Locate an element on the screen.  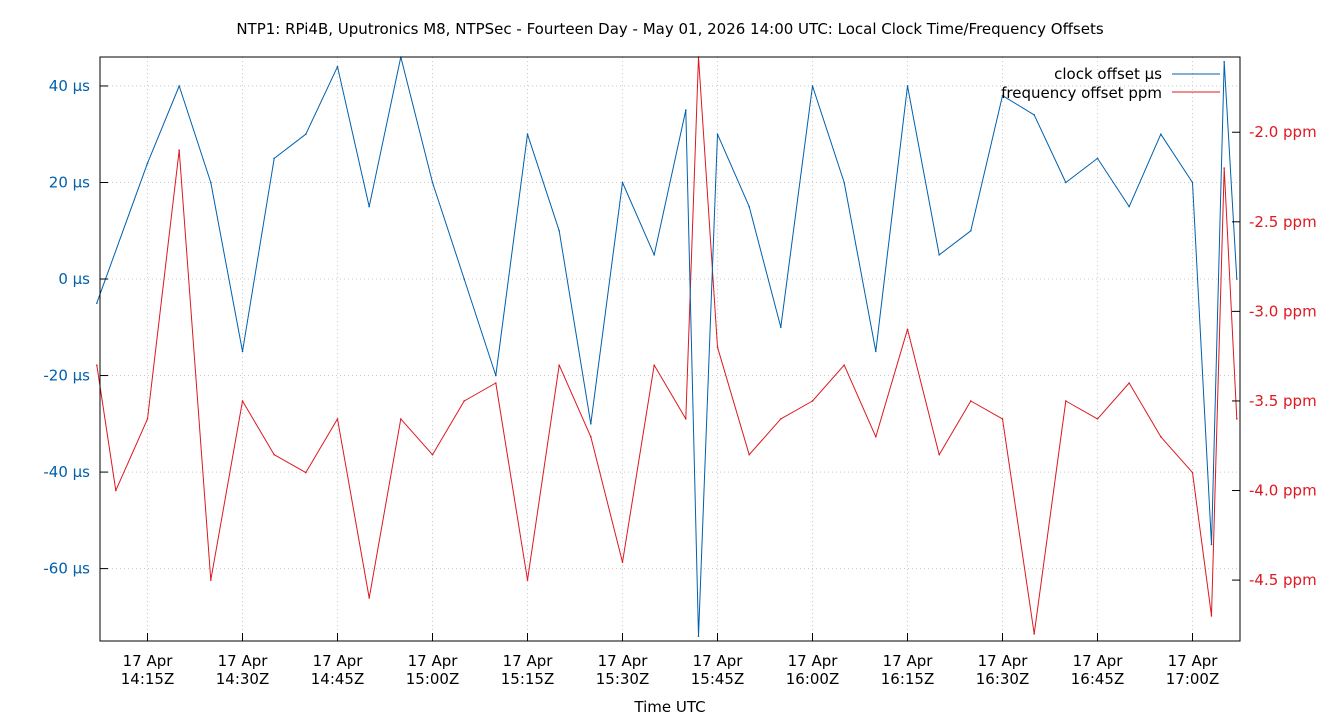
x-tick-time: 14:45Z is located at coordinates (338, 679).